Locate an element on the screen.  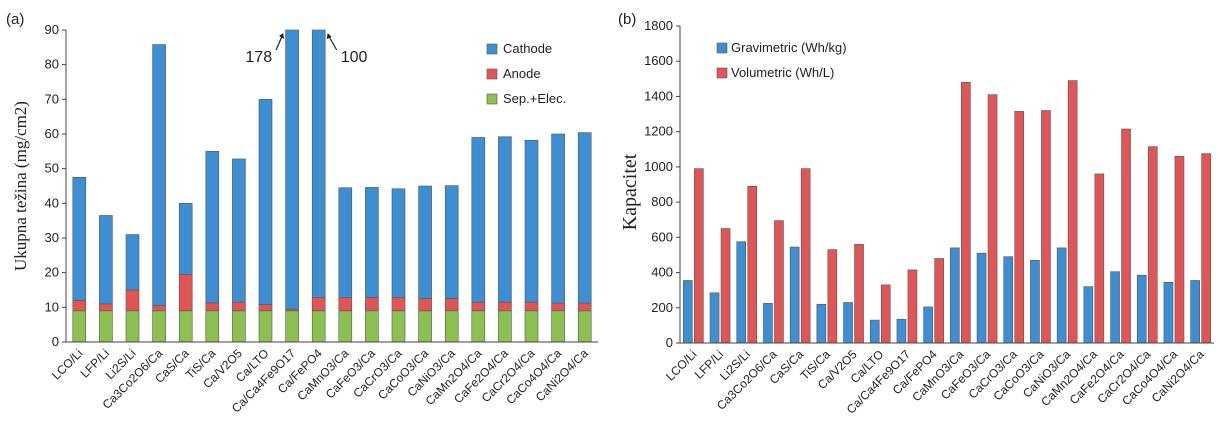
bar-anode-camn2o4-ca is located at coordinates (478, 306).